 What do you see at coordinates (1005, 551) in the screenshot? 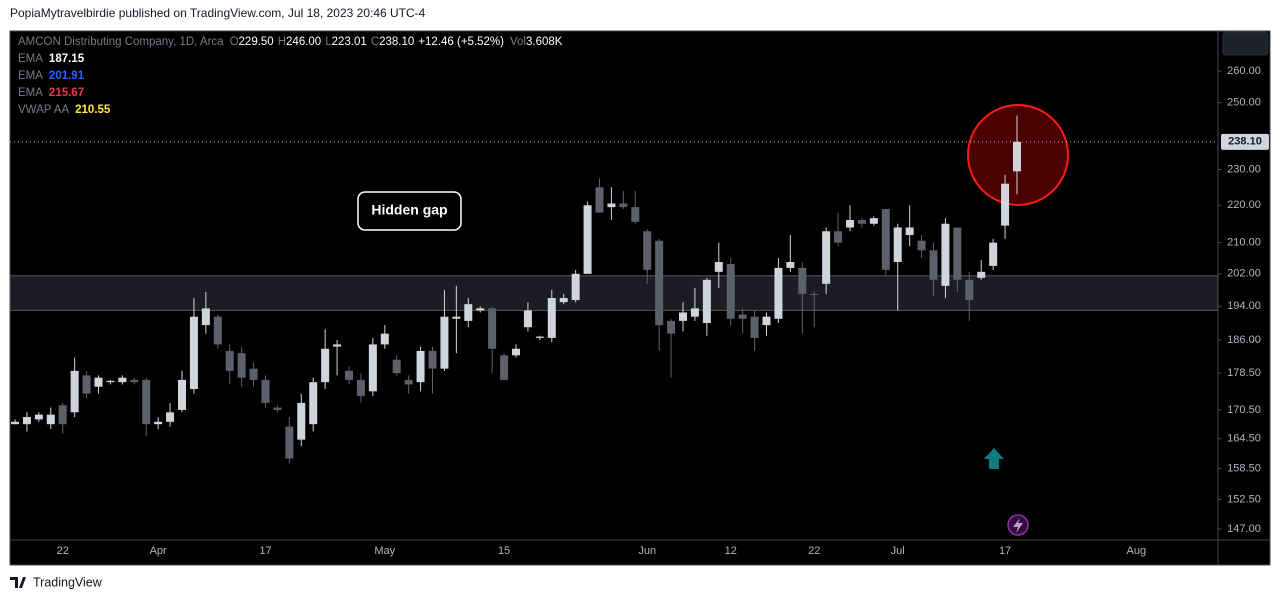
I see `x-tick-label: 17` at bounding box center [1005, 551].